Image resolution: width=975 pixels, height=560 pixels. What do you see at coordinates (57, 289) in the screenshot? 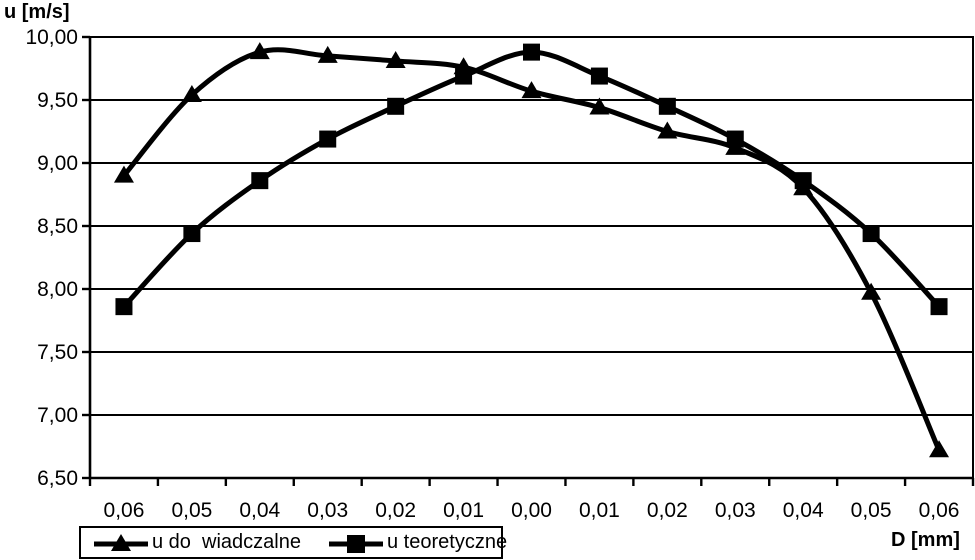
I see `y-tick-label: 8,00` at bounding box center [57, 289].